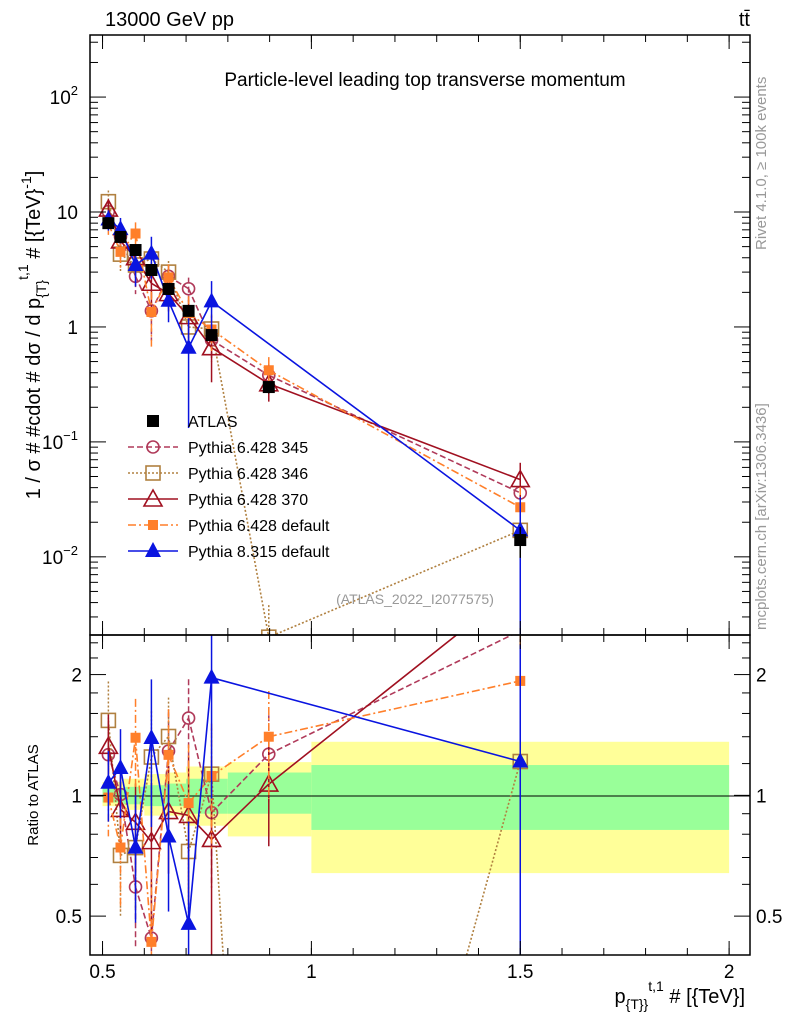 The width and height of the screenshot is (786, 1024). What do you see at coordinates (60, 556) in the screenshot?
I see `y-tick-label: 10⁻²` at bounding box center [60, 556].